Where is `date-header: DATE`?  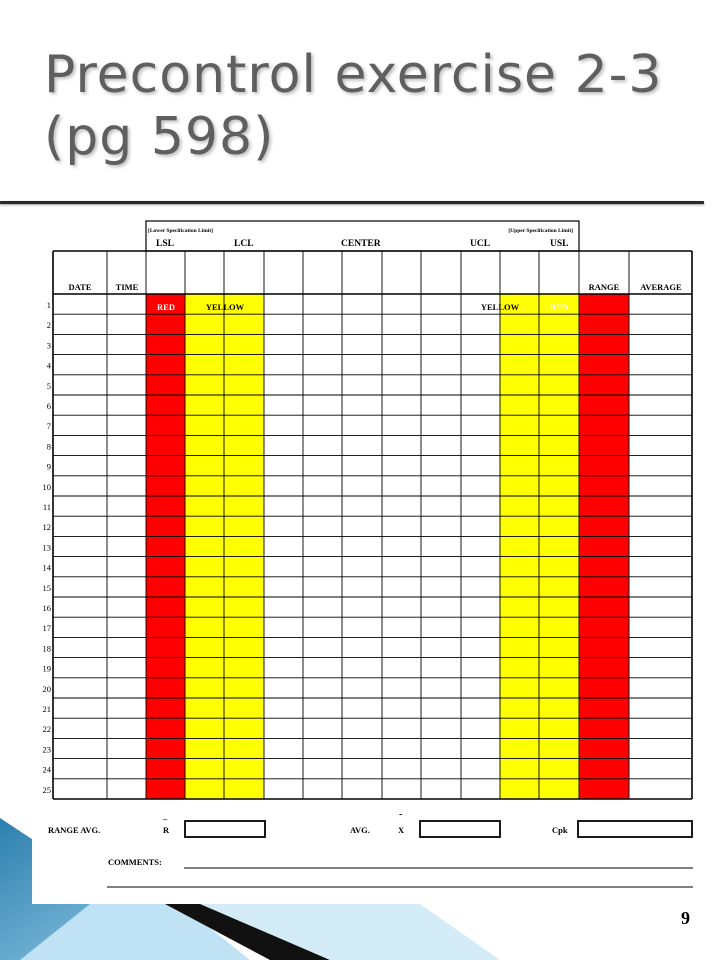 date-header: DATE is located at coordinates (80, 287).